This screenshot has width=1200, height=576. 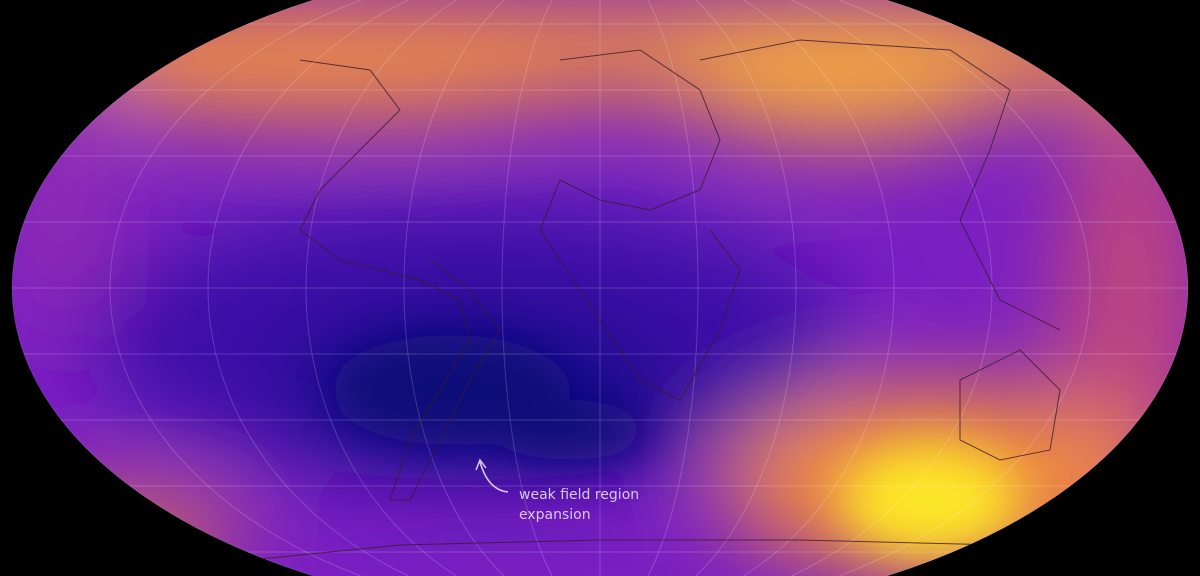 I want to click on curved-arrow-icon, so click(x=494, y=477).